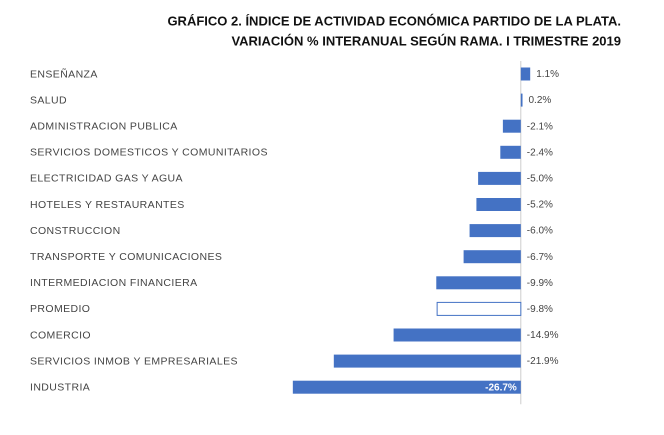 This screenshot has height=435, width=664. I want to click on value-label: 0.2%, so click(540, 100).